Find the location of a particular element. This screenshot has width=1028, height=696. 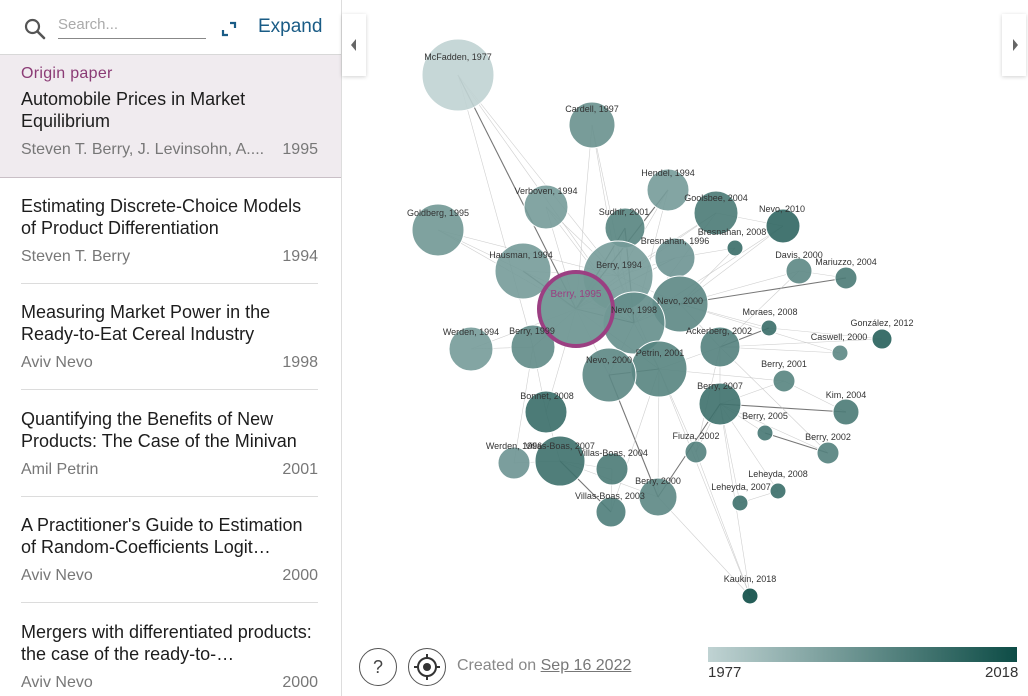

paper-node-label: Bonnet, 2008 is located at coordinates (547, 396).